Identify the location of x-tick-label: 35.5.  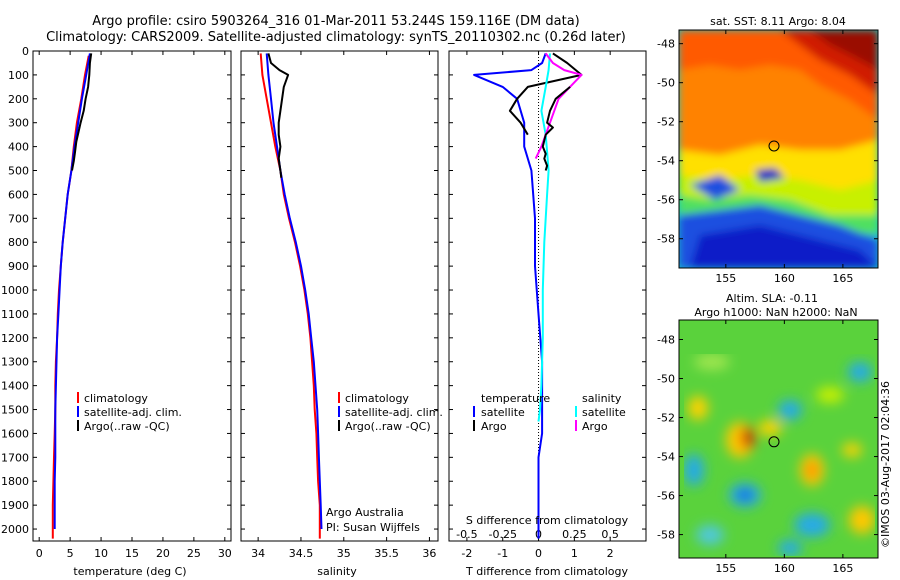
(386, 553).